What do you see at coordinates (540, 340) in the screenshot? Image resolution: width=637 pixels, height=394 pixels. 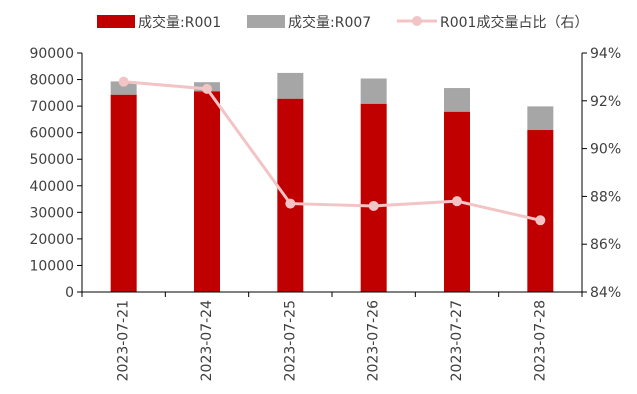 I see `x-axis-tick-label: 2023-07-28` at bounding box center [540, 340].